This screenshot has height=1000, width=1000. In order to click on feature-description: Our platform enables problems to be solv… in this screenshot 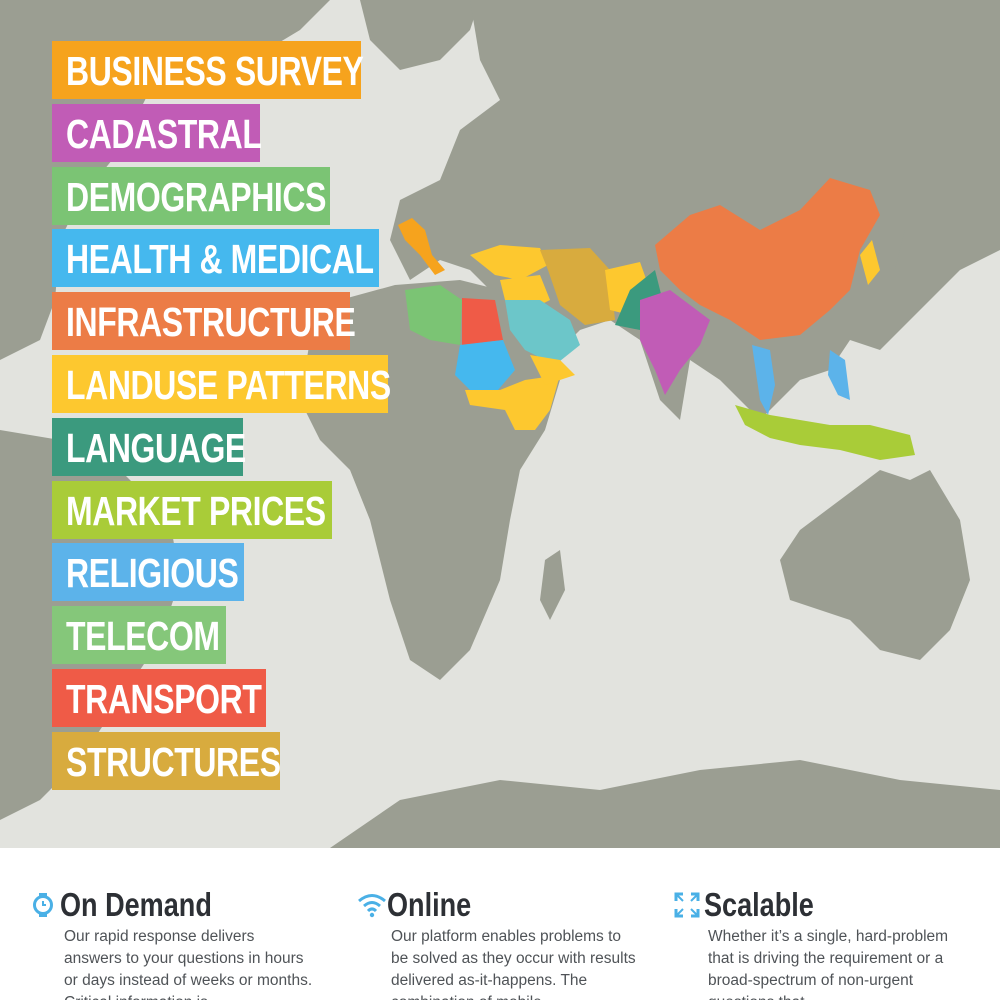, I will do `click(513, 964)`.